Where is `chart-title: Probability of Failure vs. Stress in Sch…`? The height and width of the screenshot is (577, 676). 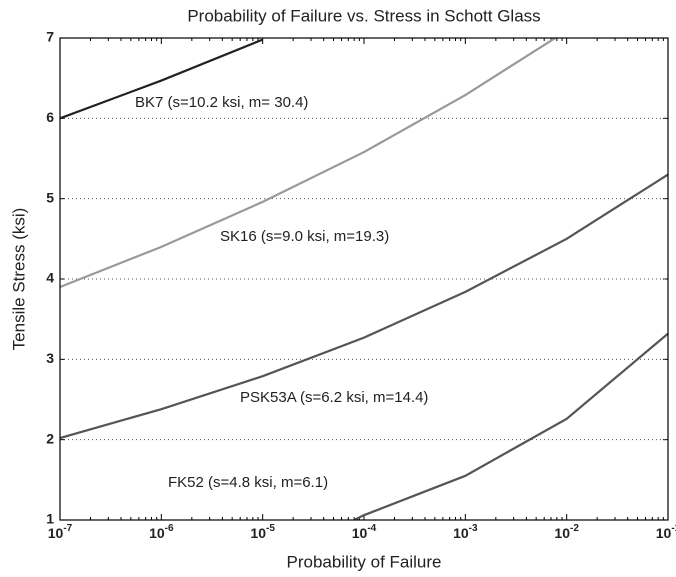 chart-title: Probability of Failure vs. Stress in Sch… is located at coordinates (363, 15).